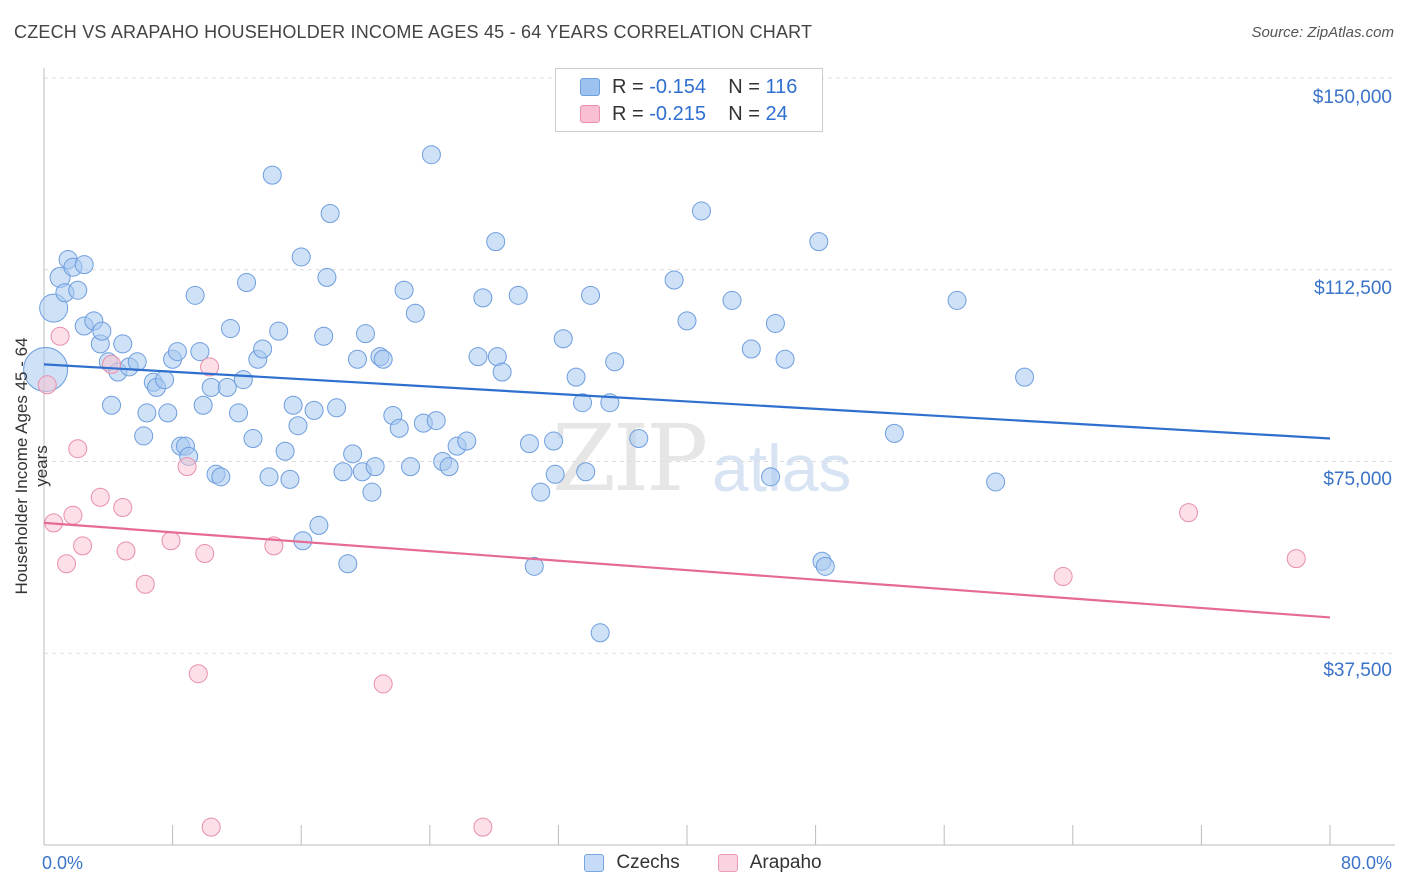 Image resolution: width=1406 pixels, height=892 pixels. I want to click on series-legend: Czechs Arapaho, so click(703, 863).